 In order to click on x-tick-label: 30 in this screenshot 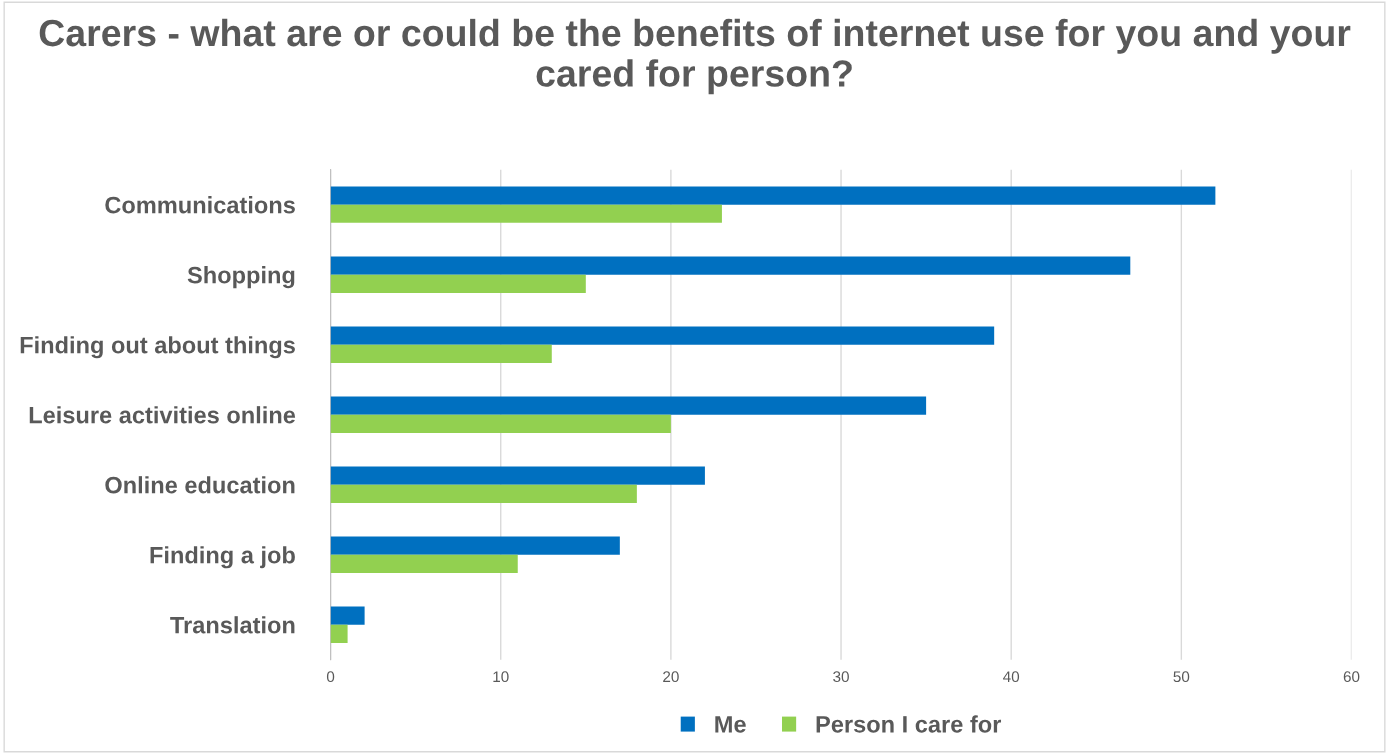, I will do `click(841, 677)`.